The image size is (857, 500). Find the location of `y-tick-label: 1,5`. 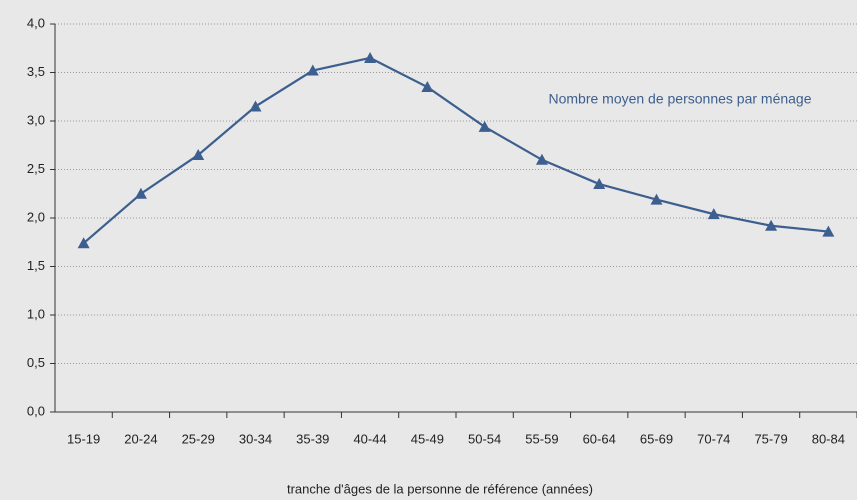

y-tick-label: 1,5 is located at coordinates (36, 265).